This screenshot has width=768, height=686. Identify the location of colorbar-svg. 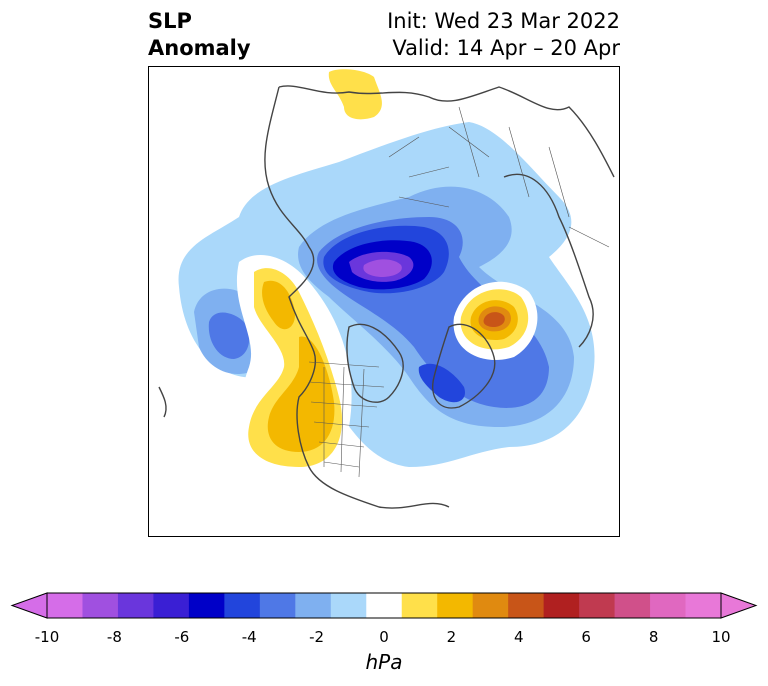
(384, 605).